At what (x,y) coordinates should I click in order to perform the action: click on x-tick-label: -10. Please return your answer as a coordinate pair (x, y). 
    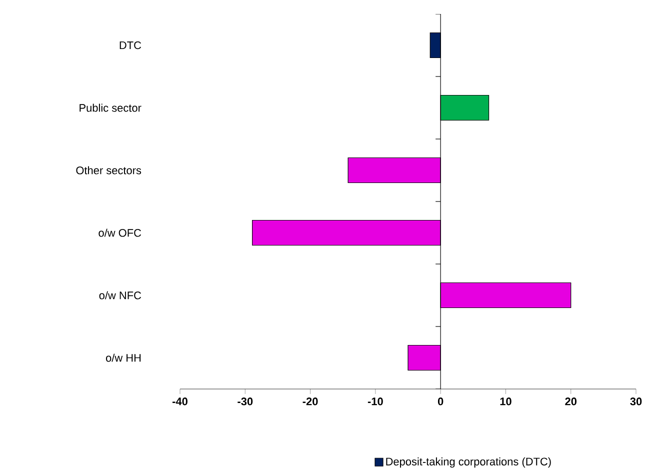
    Looking at the image, I should click on (375, 402).